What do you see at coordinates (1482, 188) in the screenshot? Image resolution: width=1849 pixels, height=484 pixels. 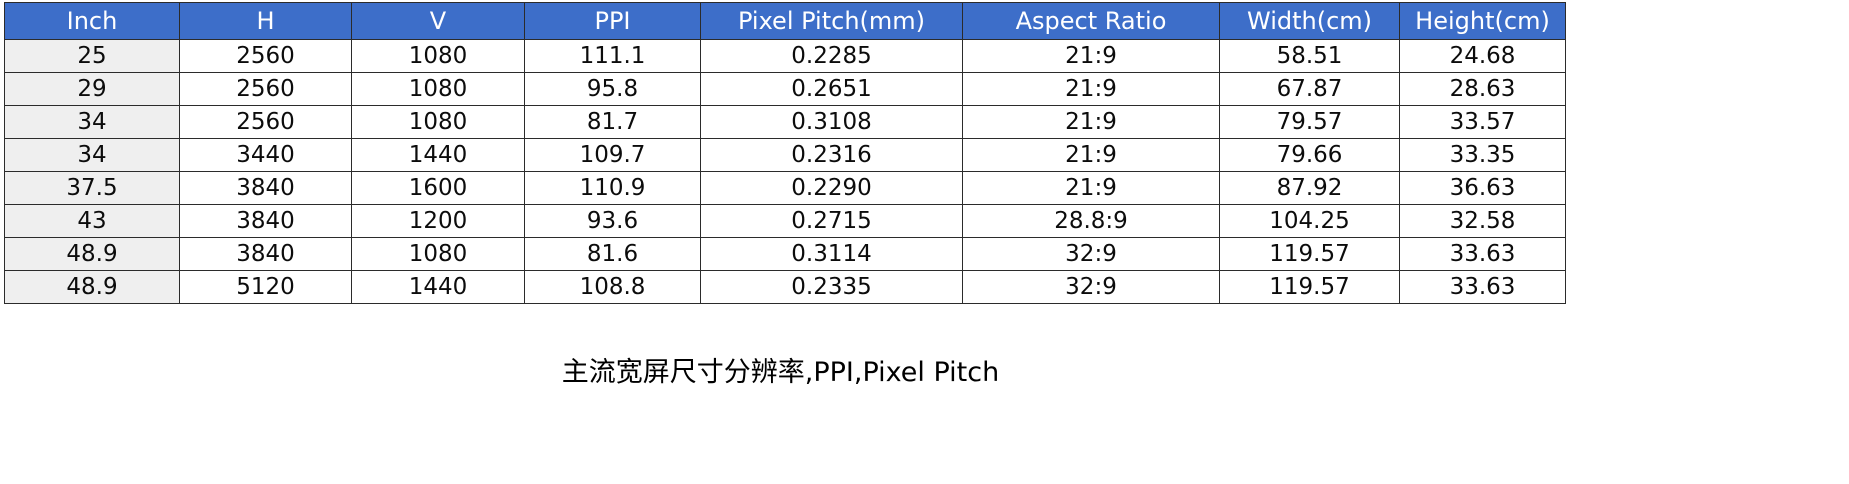 I see `cell-height-cm: 36.63` at bounding box center [1482, 188].